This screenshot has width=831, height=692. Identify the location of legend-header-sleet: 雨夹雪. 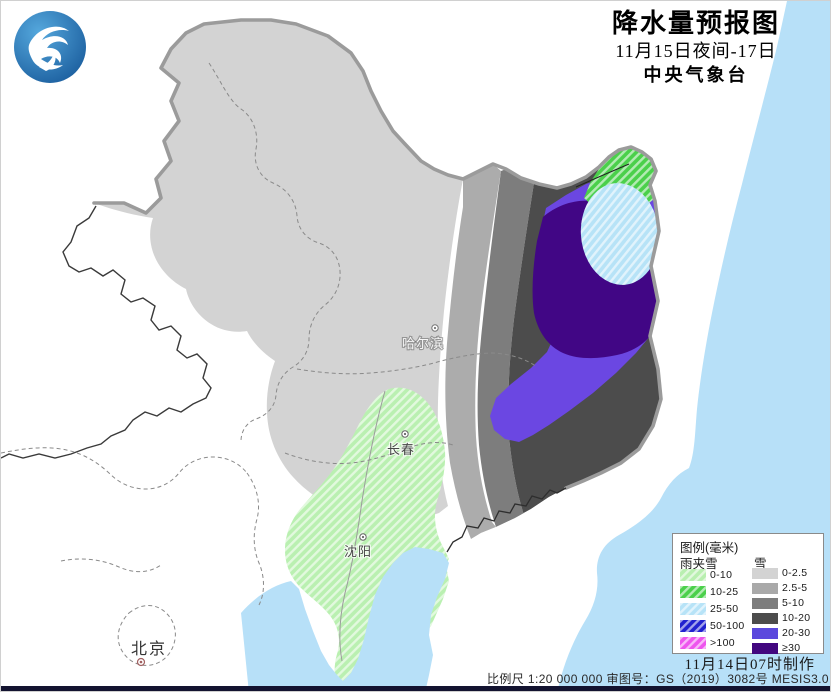
(699, 564).